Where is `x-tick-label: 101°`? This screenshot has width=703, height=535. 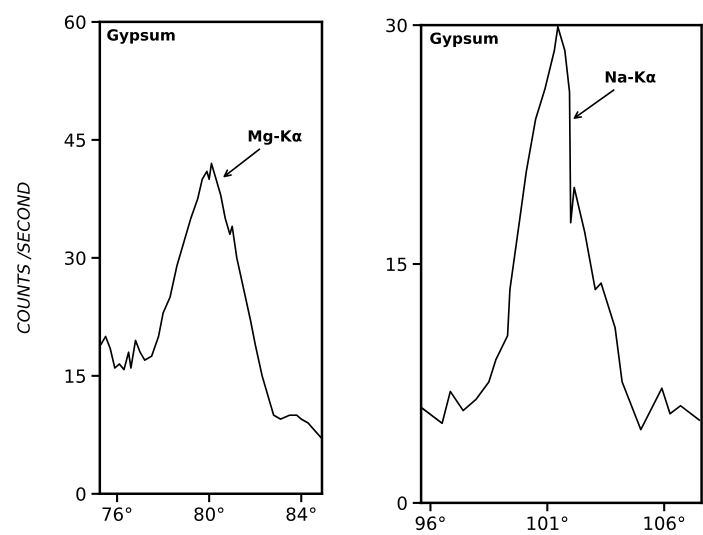
x-tick-label: 101° is located at coordinates (548, 523).